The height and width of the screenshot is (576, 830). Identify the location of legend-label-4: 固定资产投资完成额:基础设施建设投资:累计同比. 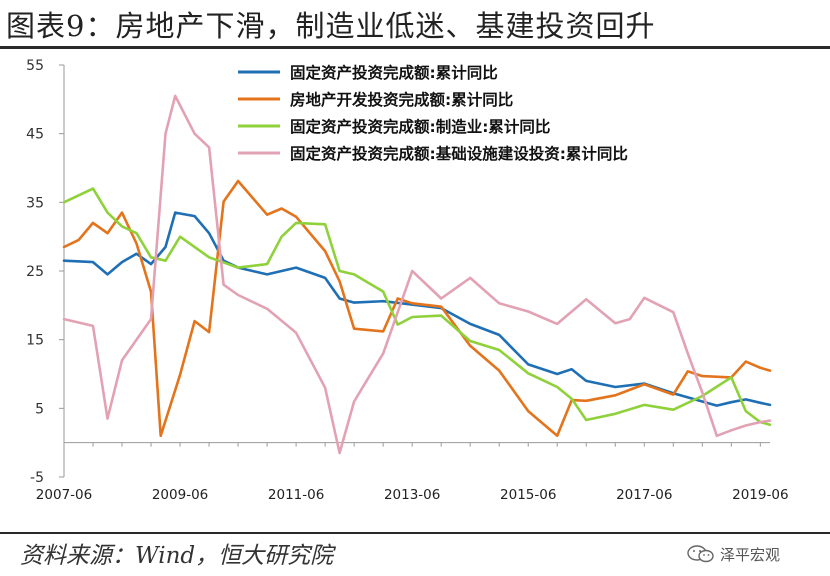
(459, 153).